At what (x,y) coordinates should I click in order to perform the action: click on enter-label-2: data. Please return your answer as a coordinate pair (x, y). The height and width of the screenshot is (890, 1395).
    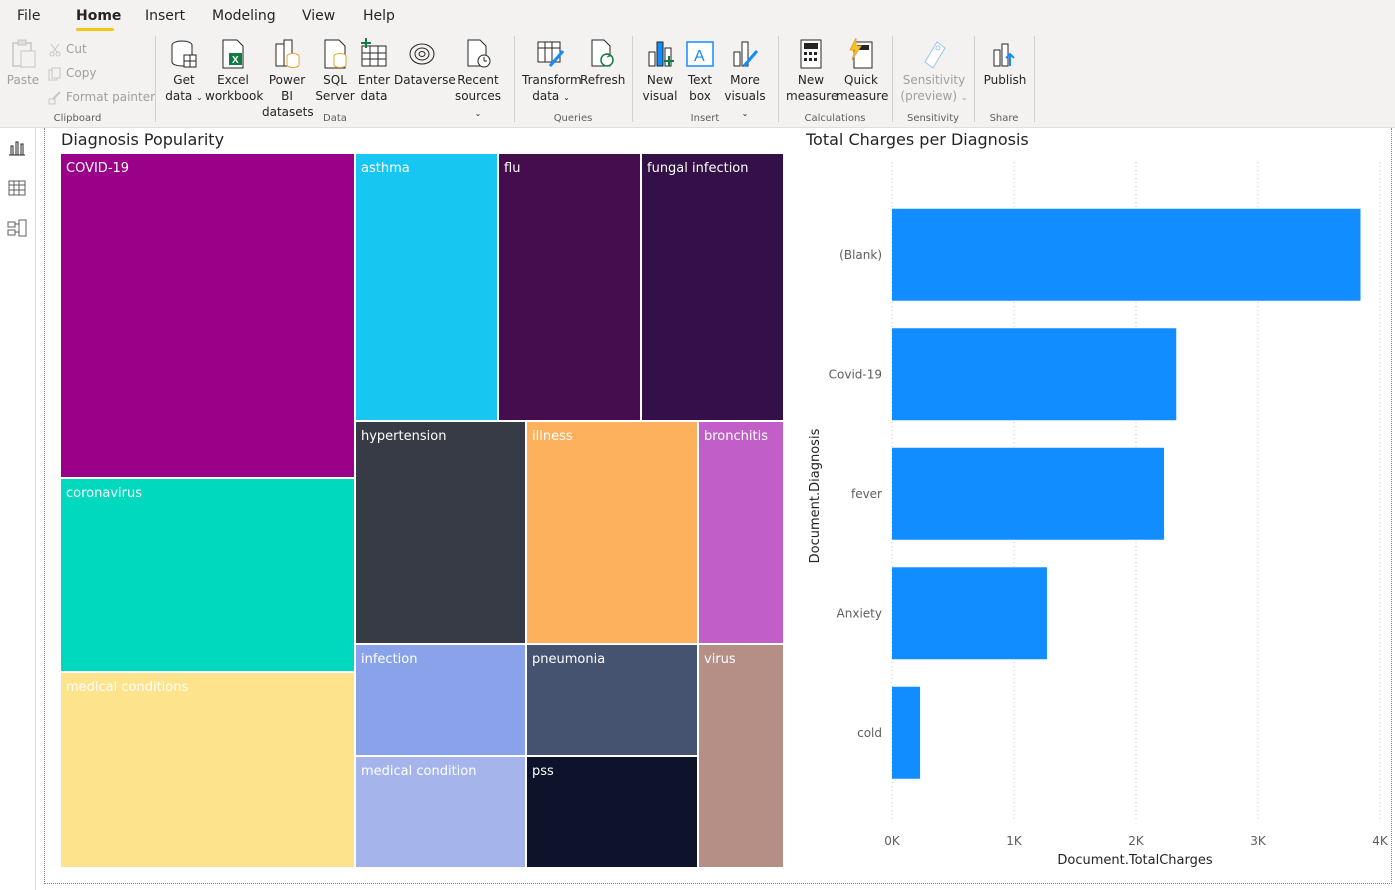
    Looking at the image, I should click on (374, 96).